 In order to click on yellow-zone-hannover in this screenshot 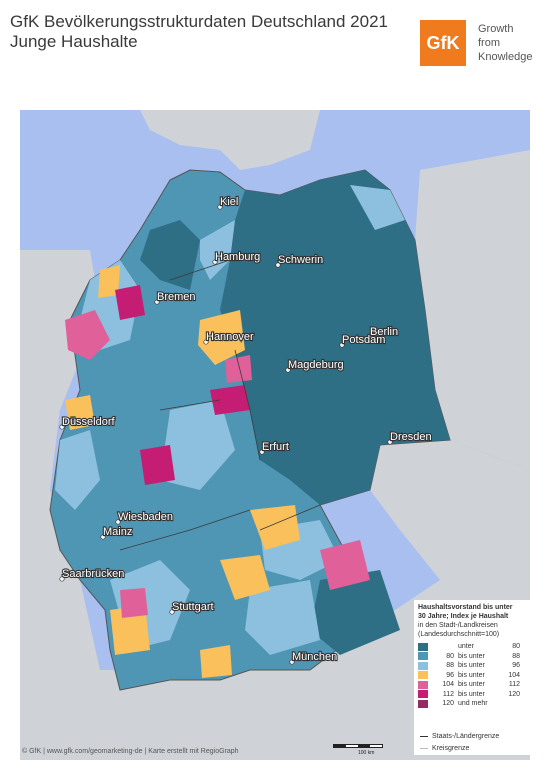, I will do `click(221, 337)`.